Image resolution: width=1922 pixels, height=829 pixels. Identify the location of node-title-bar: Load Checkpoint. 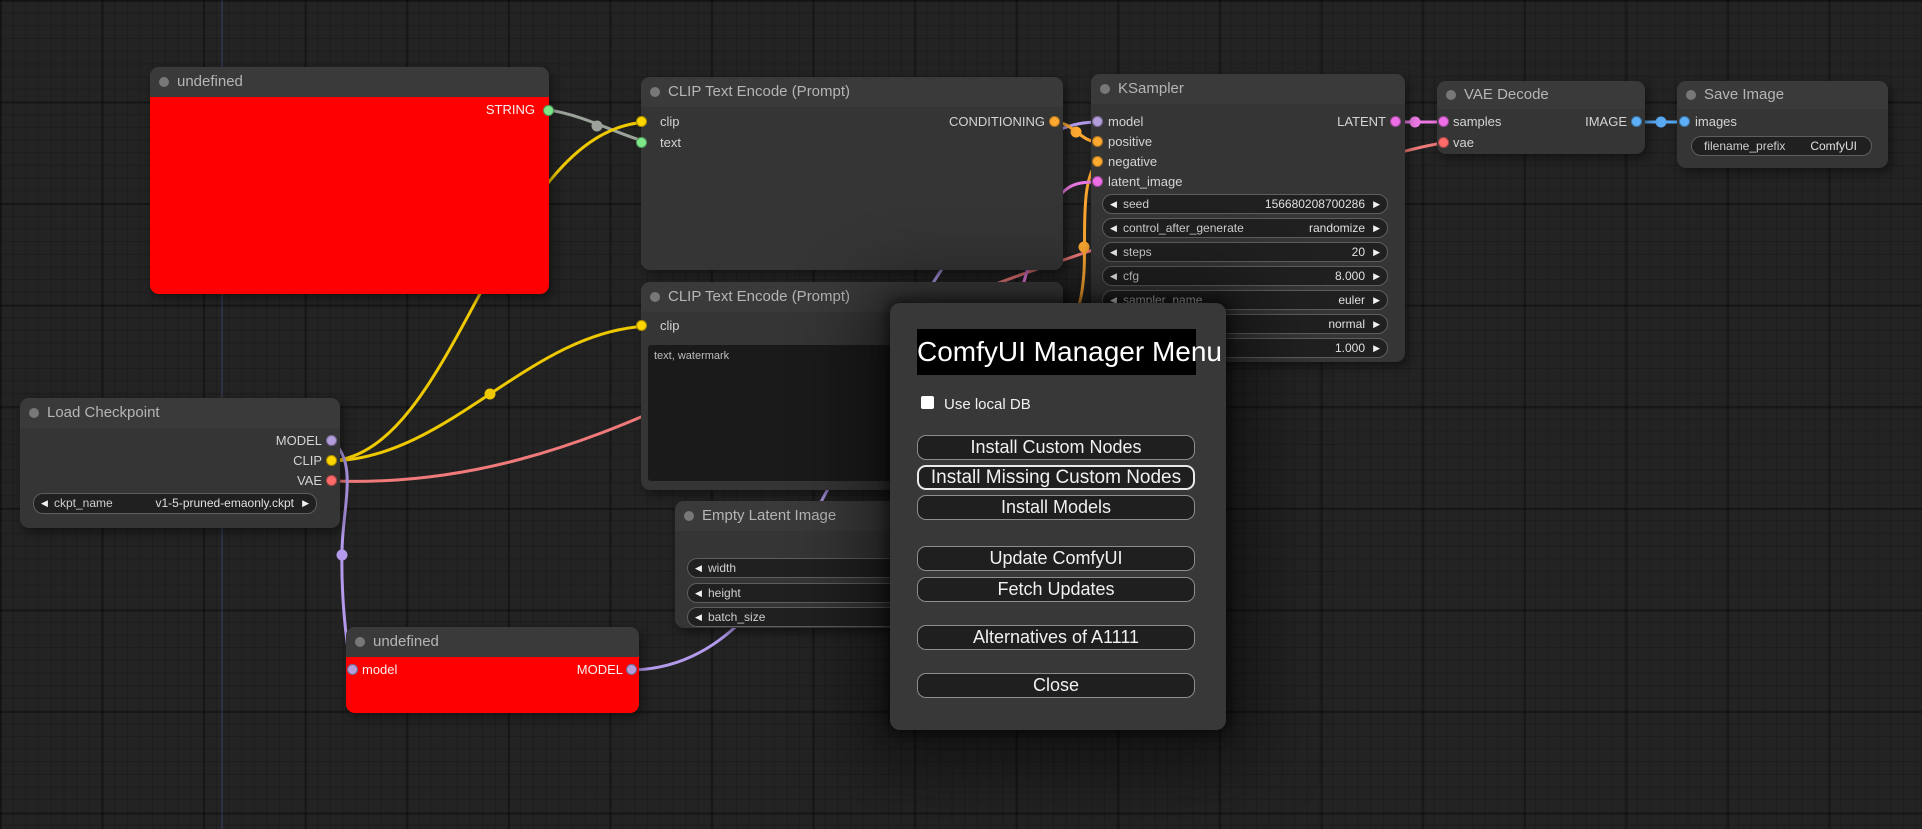
(180, 413).